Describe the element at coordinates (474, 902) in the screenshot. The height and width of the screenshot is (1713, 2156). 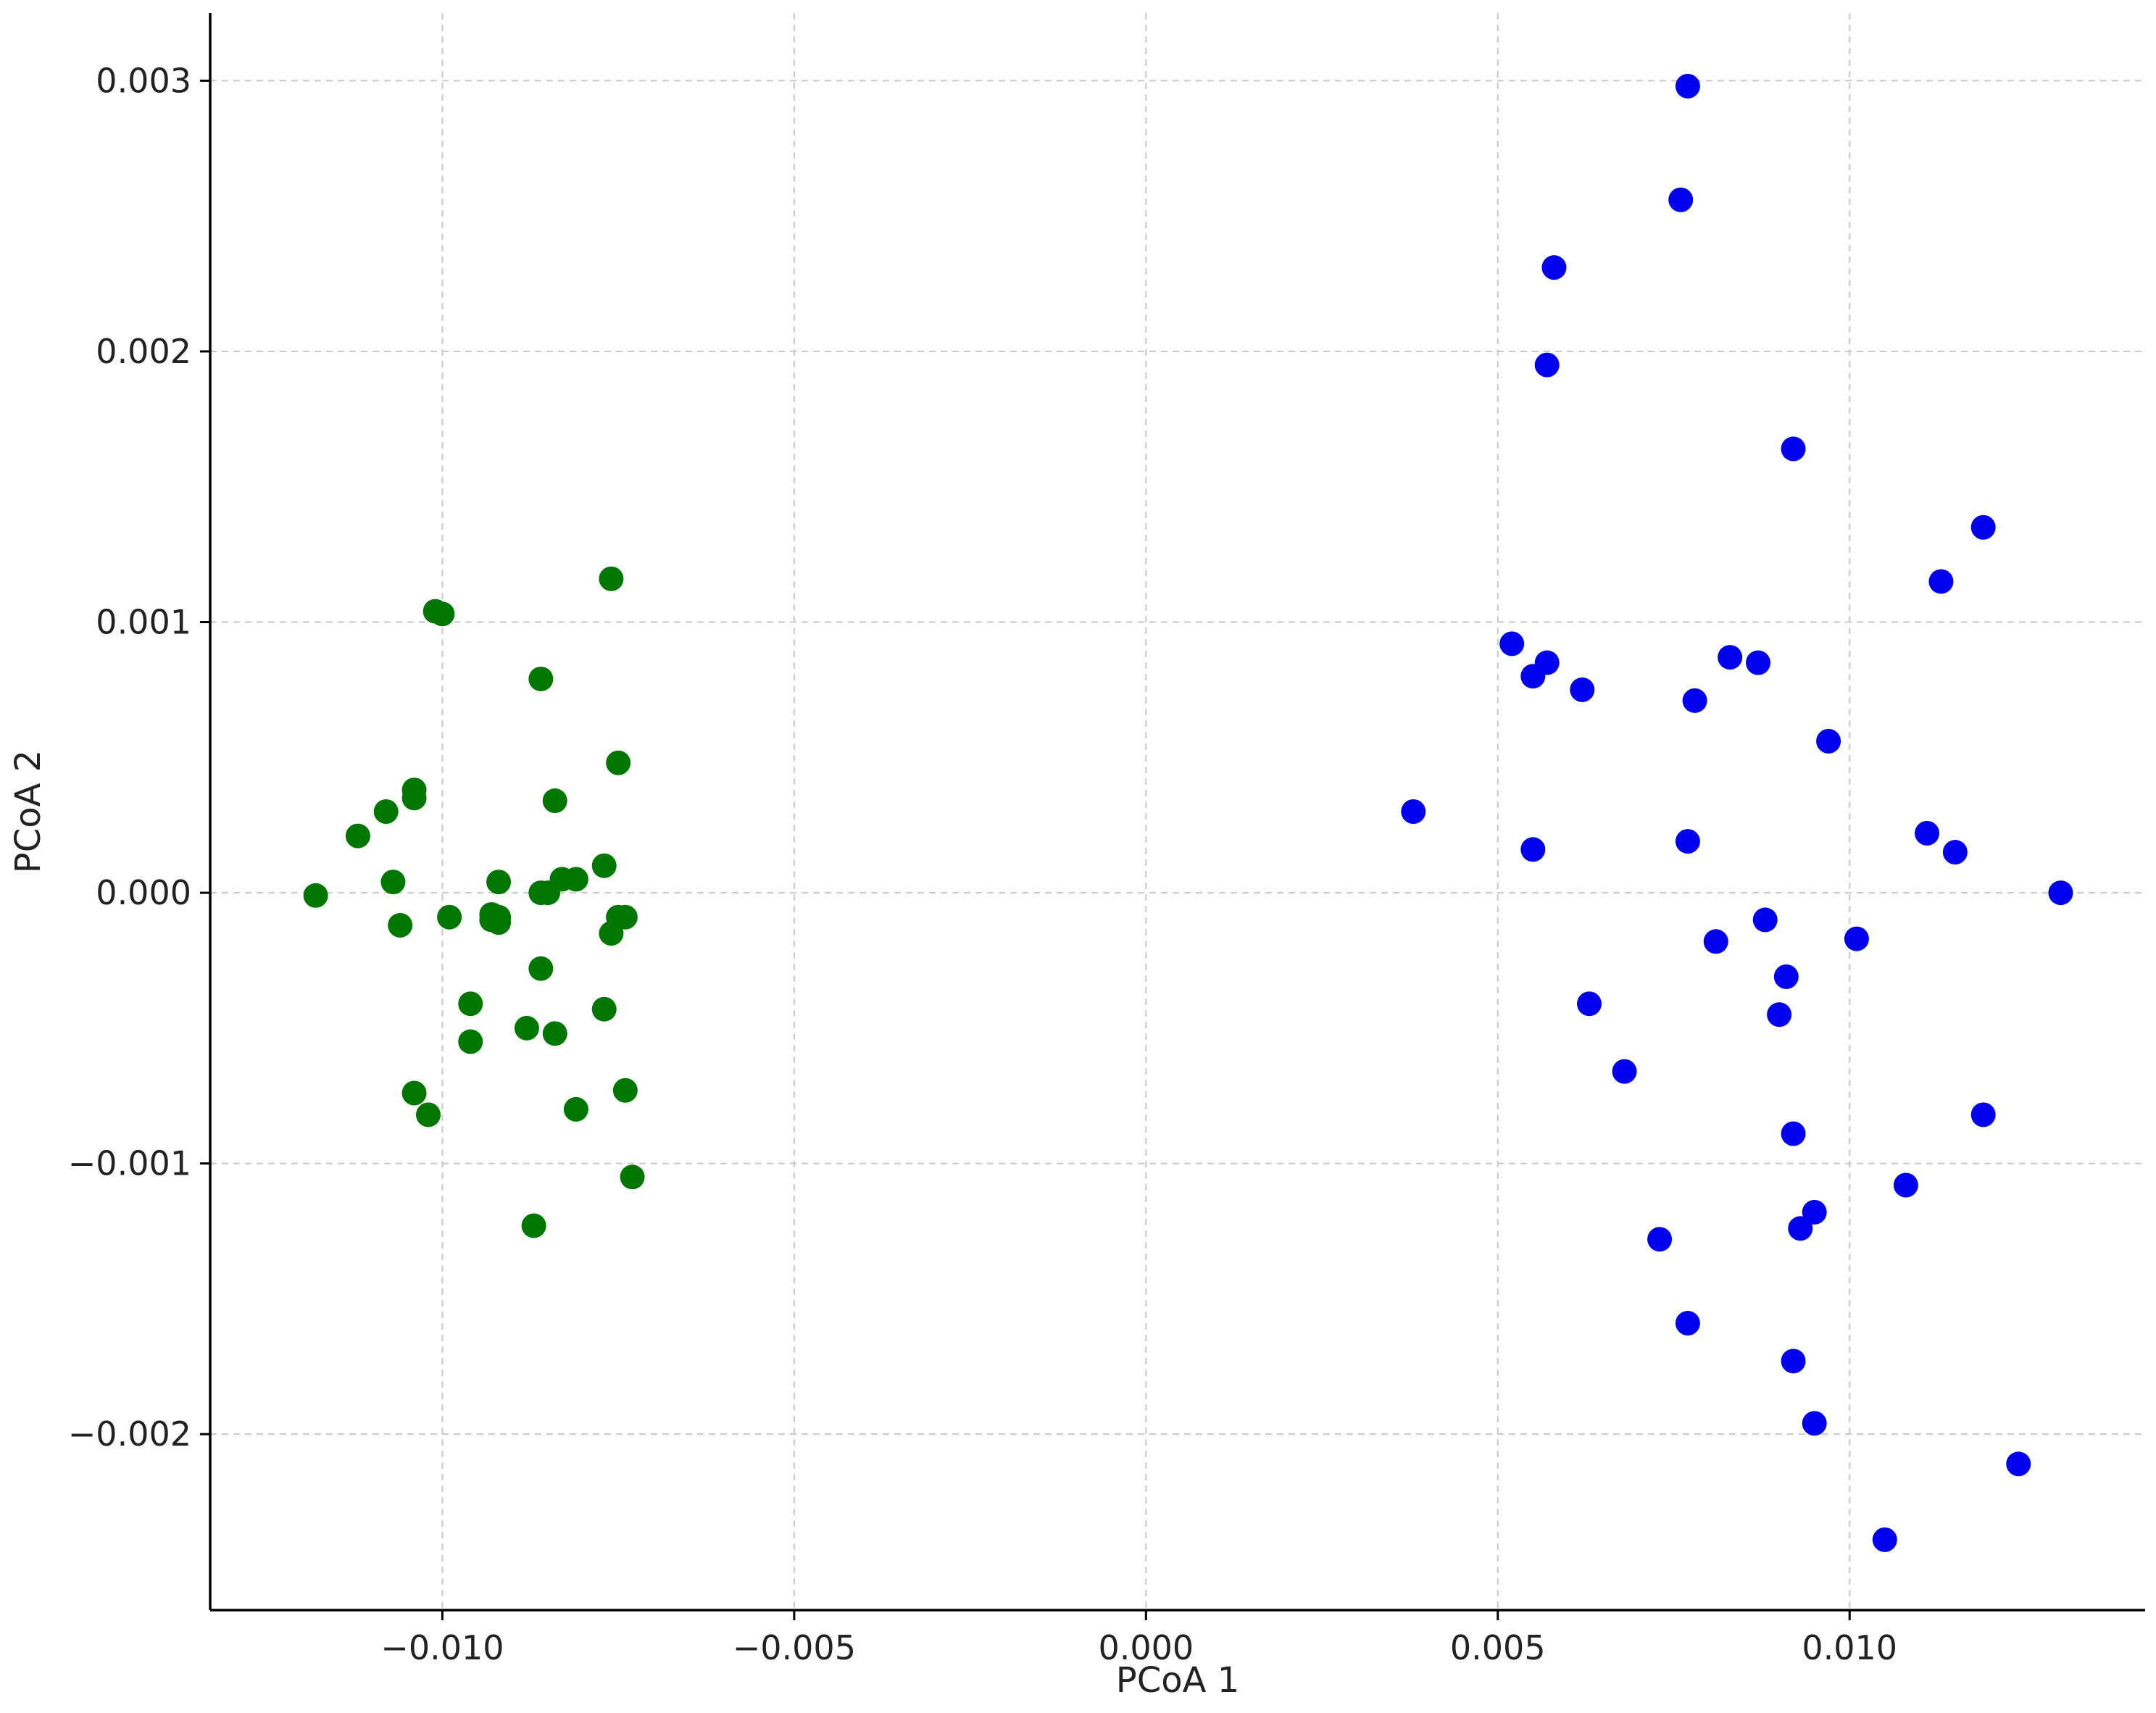
I see `series-1-points` at that location.